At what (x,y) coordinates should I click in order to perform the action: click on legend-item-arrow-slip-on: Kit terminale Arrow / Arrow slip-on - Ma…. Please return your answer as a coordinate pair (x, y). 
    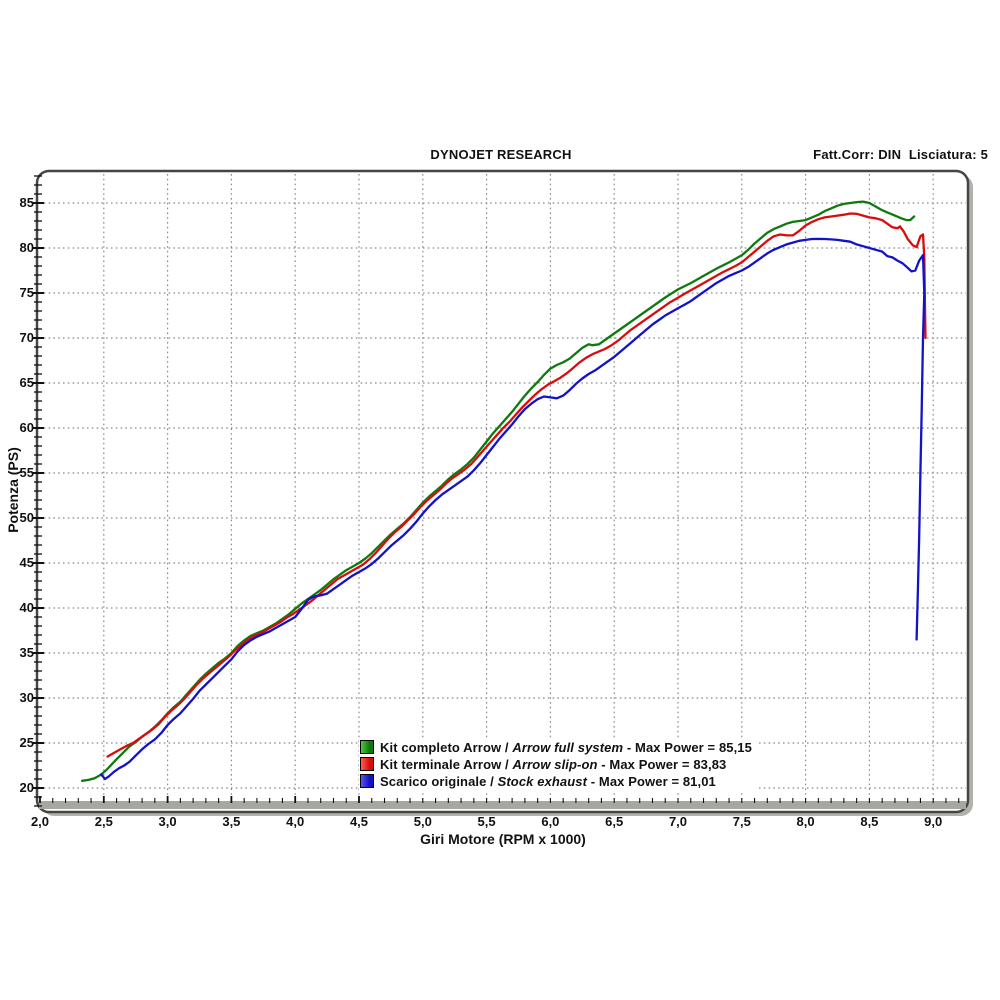
    Looking at the image, I should click on (556, 764).